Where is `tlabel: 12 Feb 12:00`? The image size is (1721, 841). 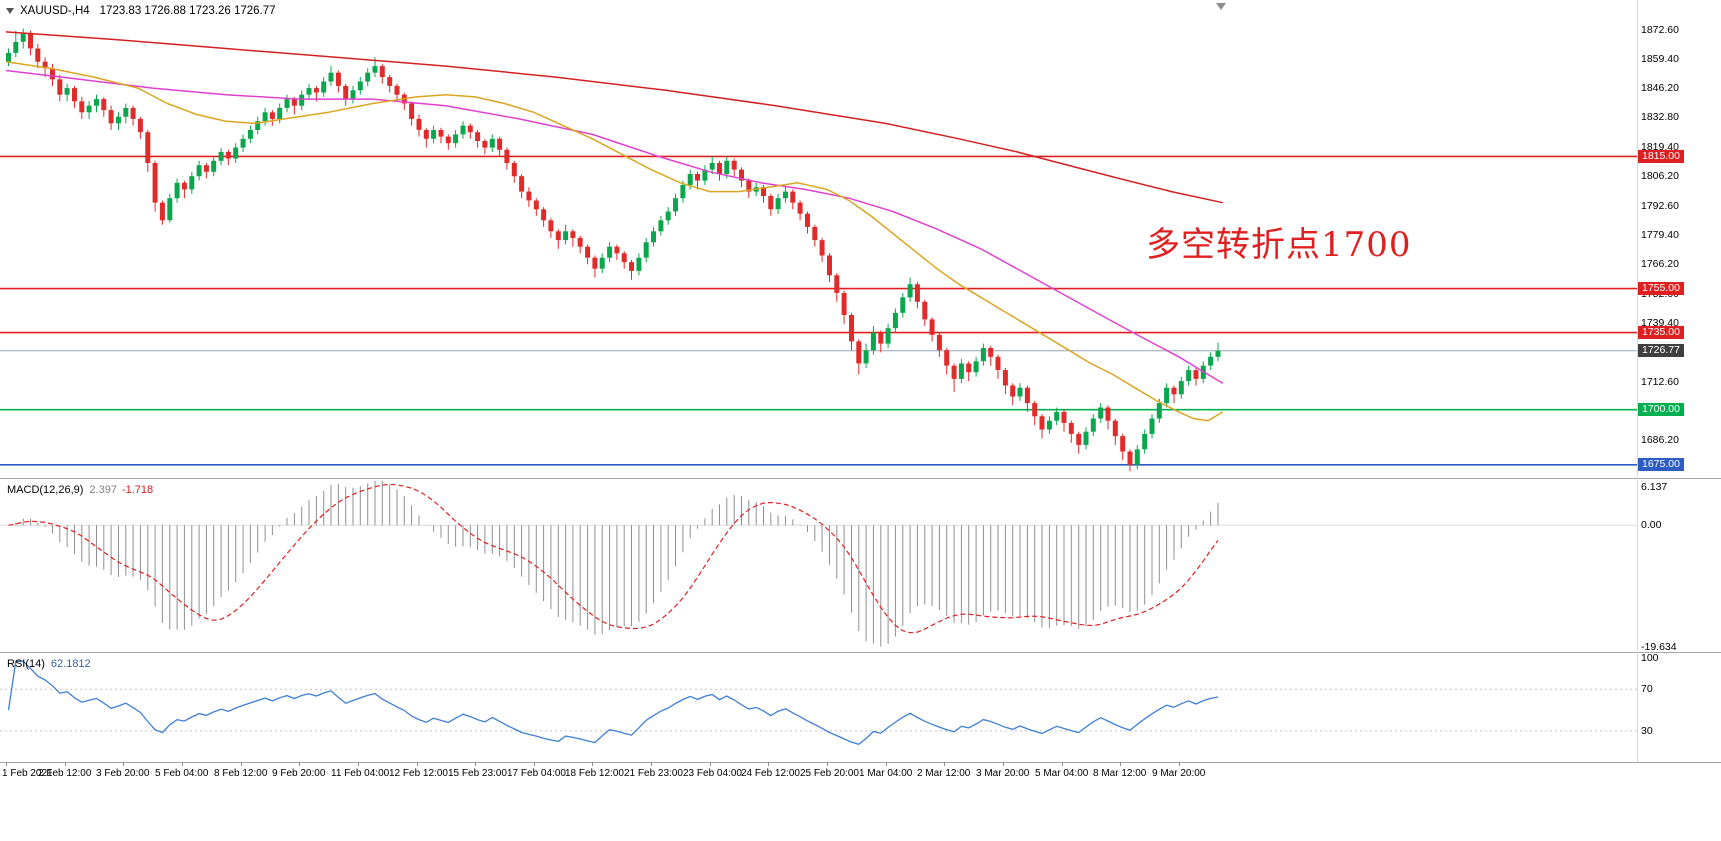 tlabel: 12 Feb 12:00 is located at coordinates (418, 773).